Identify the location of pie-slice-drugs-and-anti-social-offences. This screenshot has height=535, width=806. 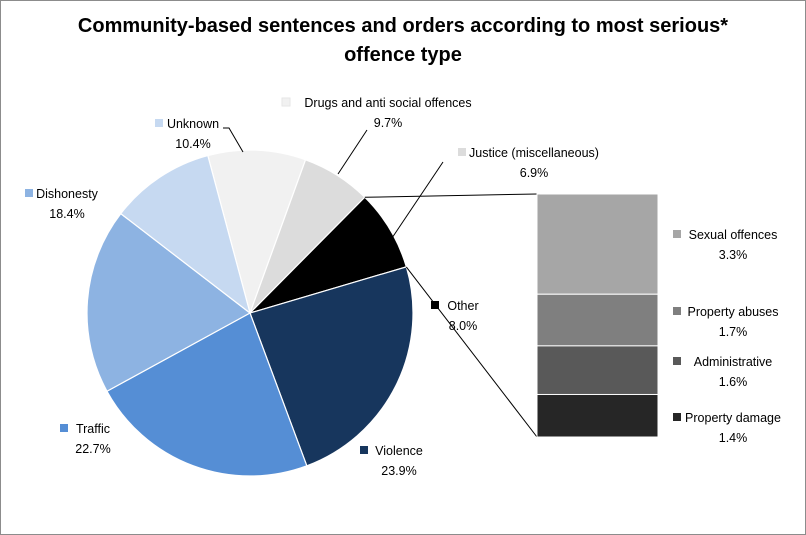
(257, 232).